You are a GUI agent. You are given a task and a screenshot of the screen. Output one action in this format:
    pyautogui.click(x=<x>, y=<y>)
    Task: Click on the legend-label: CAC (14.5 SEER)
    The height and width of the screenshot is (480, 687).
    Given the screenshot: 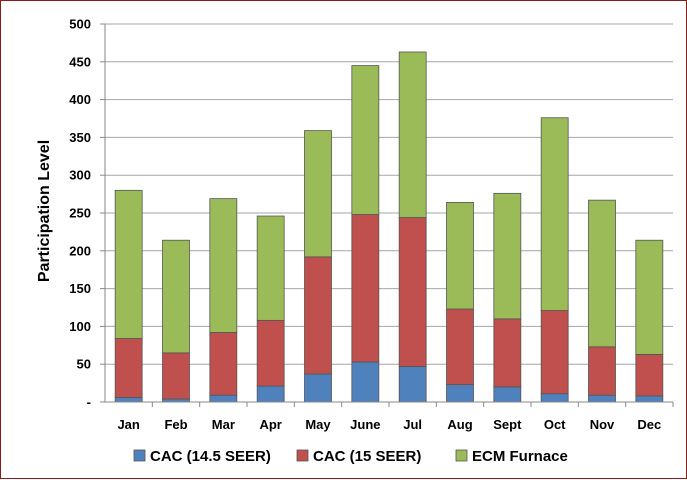 What is the action you would take?
    pyautogui.click(x=210, y=456)
    